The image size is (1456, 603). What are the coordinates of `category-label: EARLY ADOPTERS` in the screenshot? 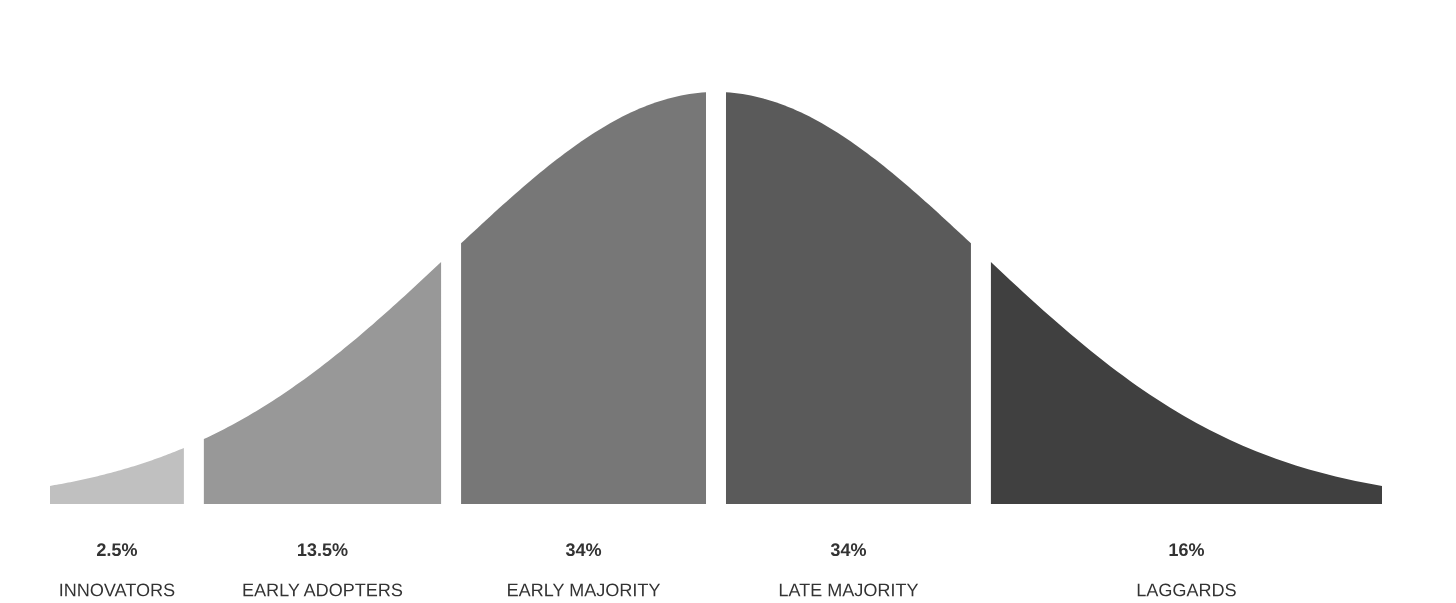 It's located at (323, 590).